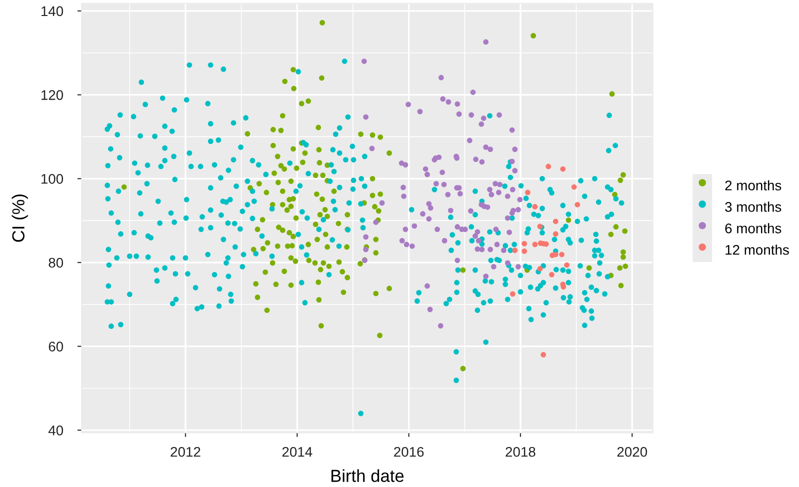 The width and height of the screenshot is (799, 487). I want to click on legend-label: 6 months, so click(753, 228).